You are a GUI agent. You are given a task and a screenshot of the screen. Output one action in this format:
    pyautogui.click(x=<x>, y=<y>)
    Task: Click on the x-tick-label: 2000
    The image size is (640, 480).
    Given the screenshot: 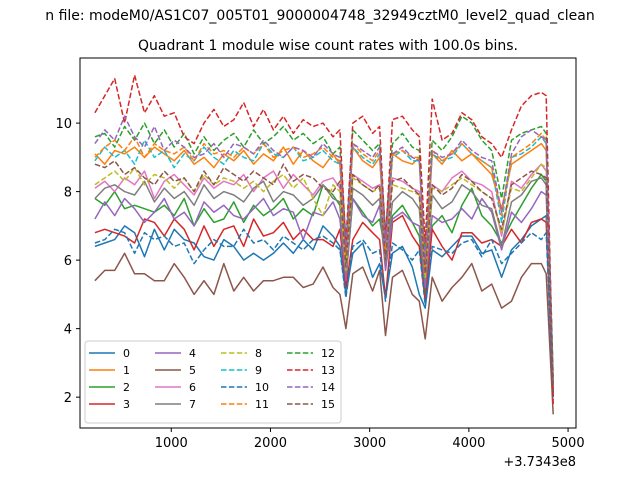 What is the action you would take?
    pyautogui.click(x=270, y=443)
    